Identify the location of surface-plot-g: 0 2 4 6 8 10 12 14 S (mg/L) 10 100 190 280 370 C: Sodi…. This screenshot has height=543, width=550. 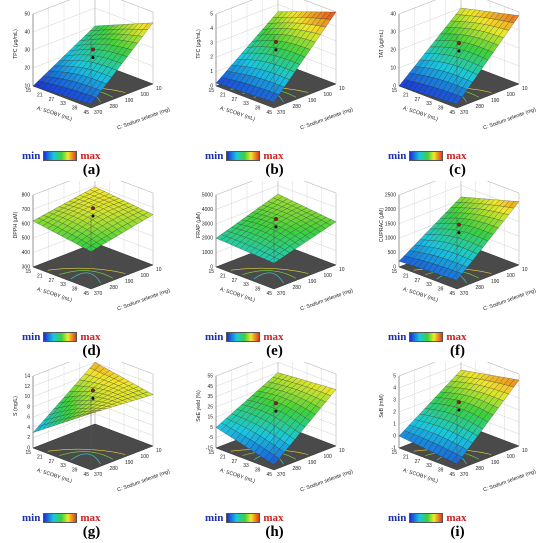
(92, 427).